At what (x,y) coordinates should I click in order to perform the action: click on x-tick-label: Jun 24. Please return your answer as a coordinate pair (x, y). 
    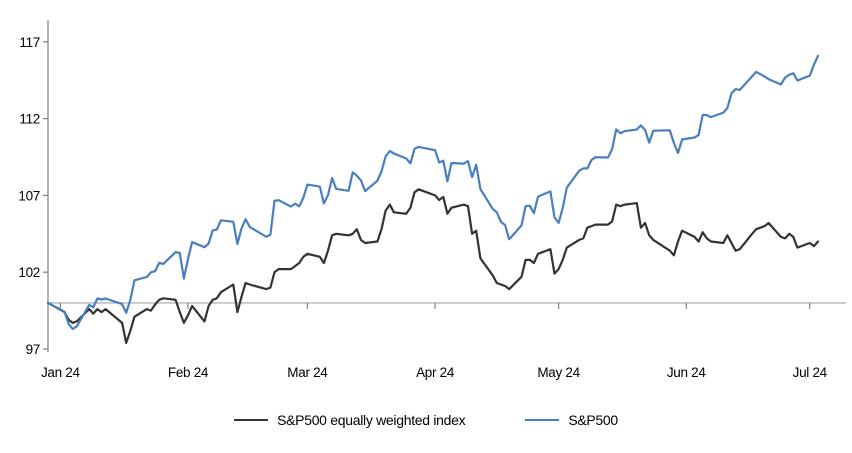
    Looking at the image, I should click on (687, 372).